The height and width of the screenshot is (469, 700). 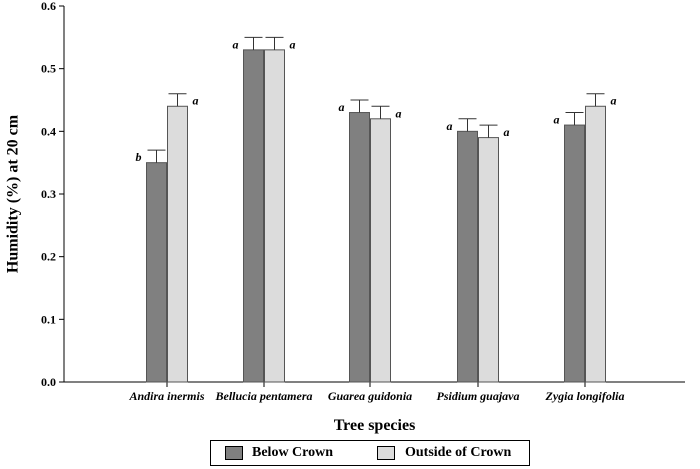 I want to click on y-axis-label: Humidity (%) at 20 cm, so click(x=13, y=193).